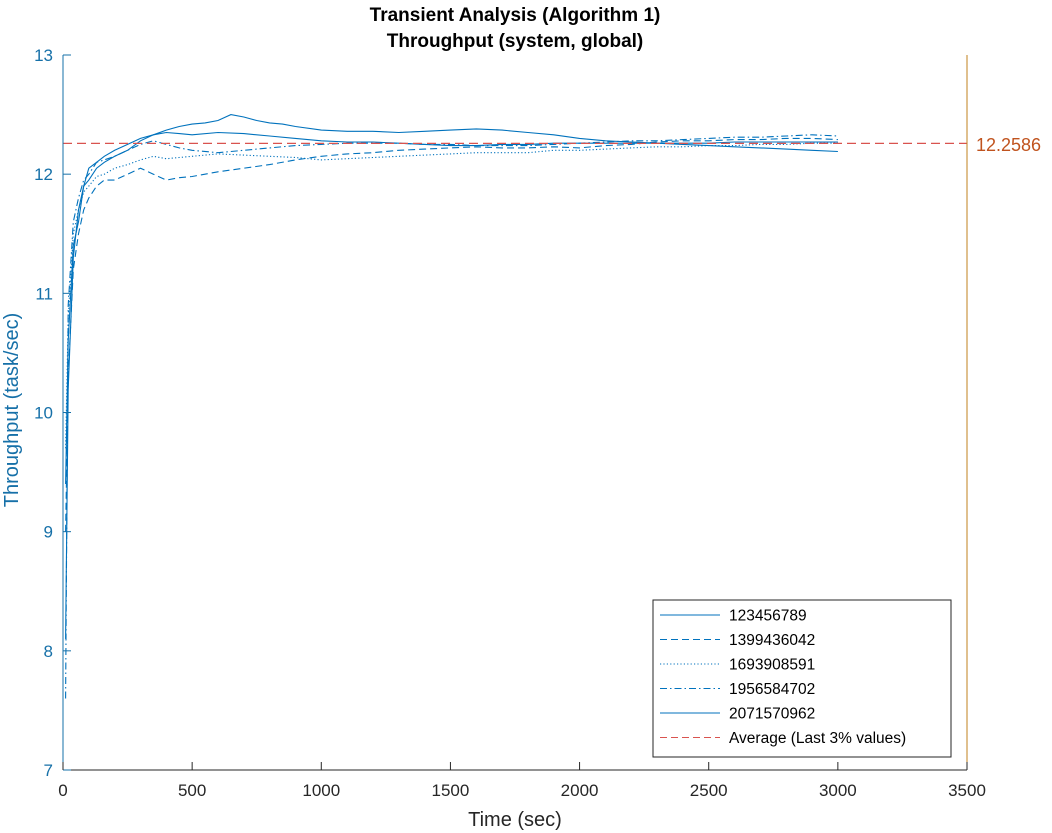 This screenshot has width=1052, height=833. Describe the element at coordinates (817, 738) in the screenshot. I see `legend-label: Average (Last 3% values)` at that location.